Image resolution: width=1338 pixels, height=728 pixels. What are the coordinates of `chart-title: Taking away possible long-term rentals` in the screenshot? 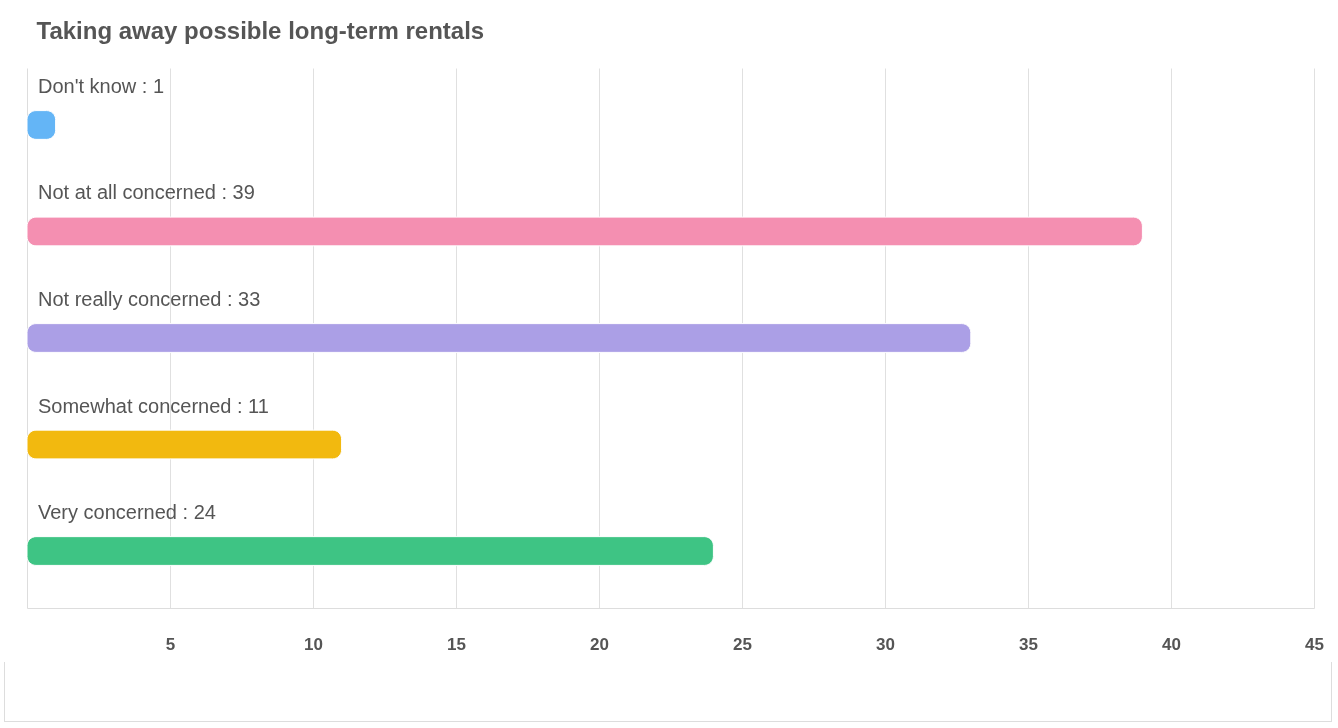 It's located at (260, 30).